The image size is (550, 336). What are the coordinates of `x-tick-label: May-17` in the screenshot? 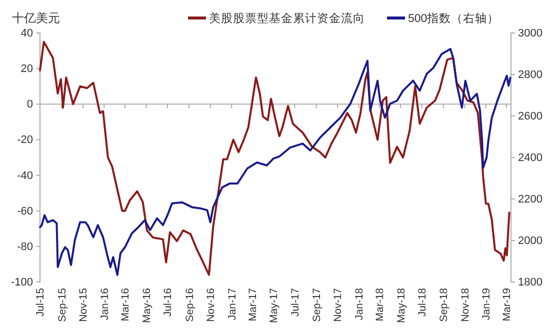 It's located at (274, 306).